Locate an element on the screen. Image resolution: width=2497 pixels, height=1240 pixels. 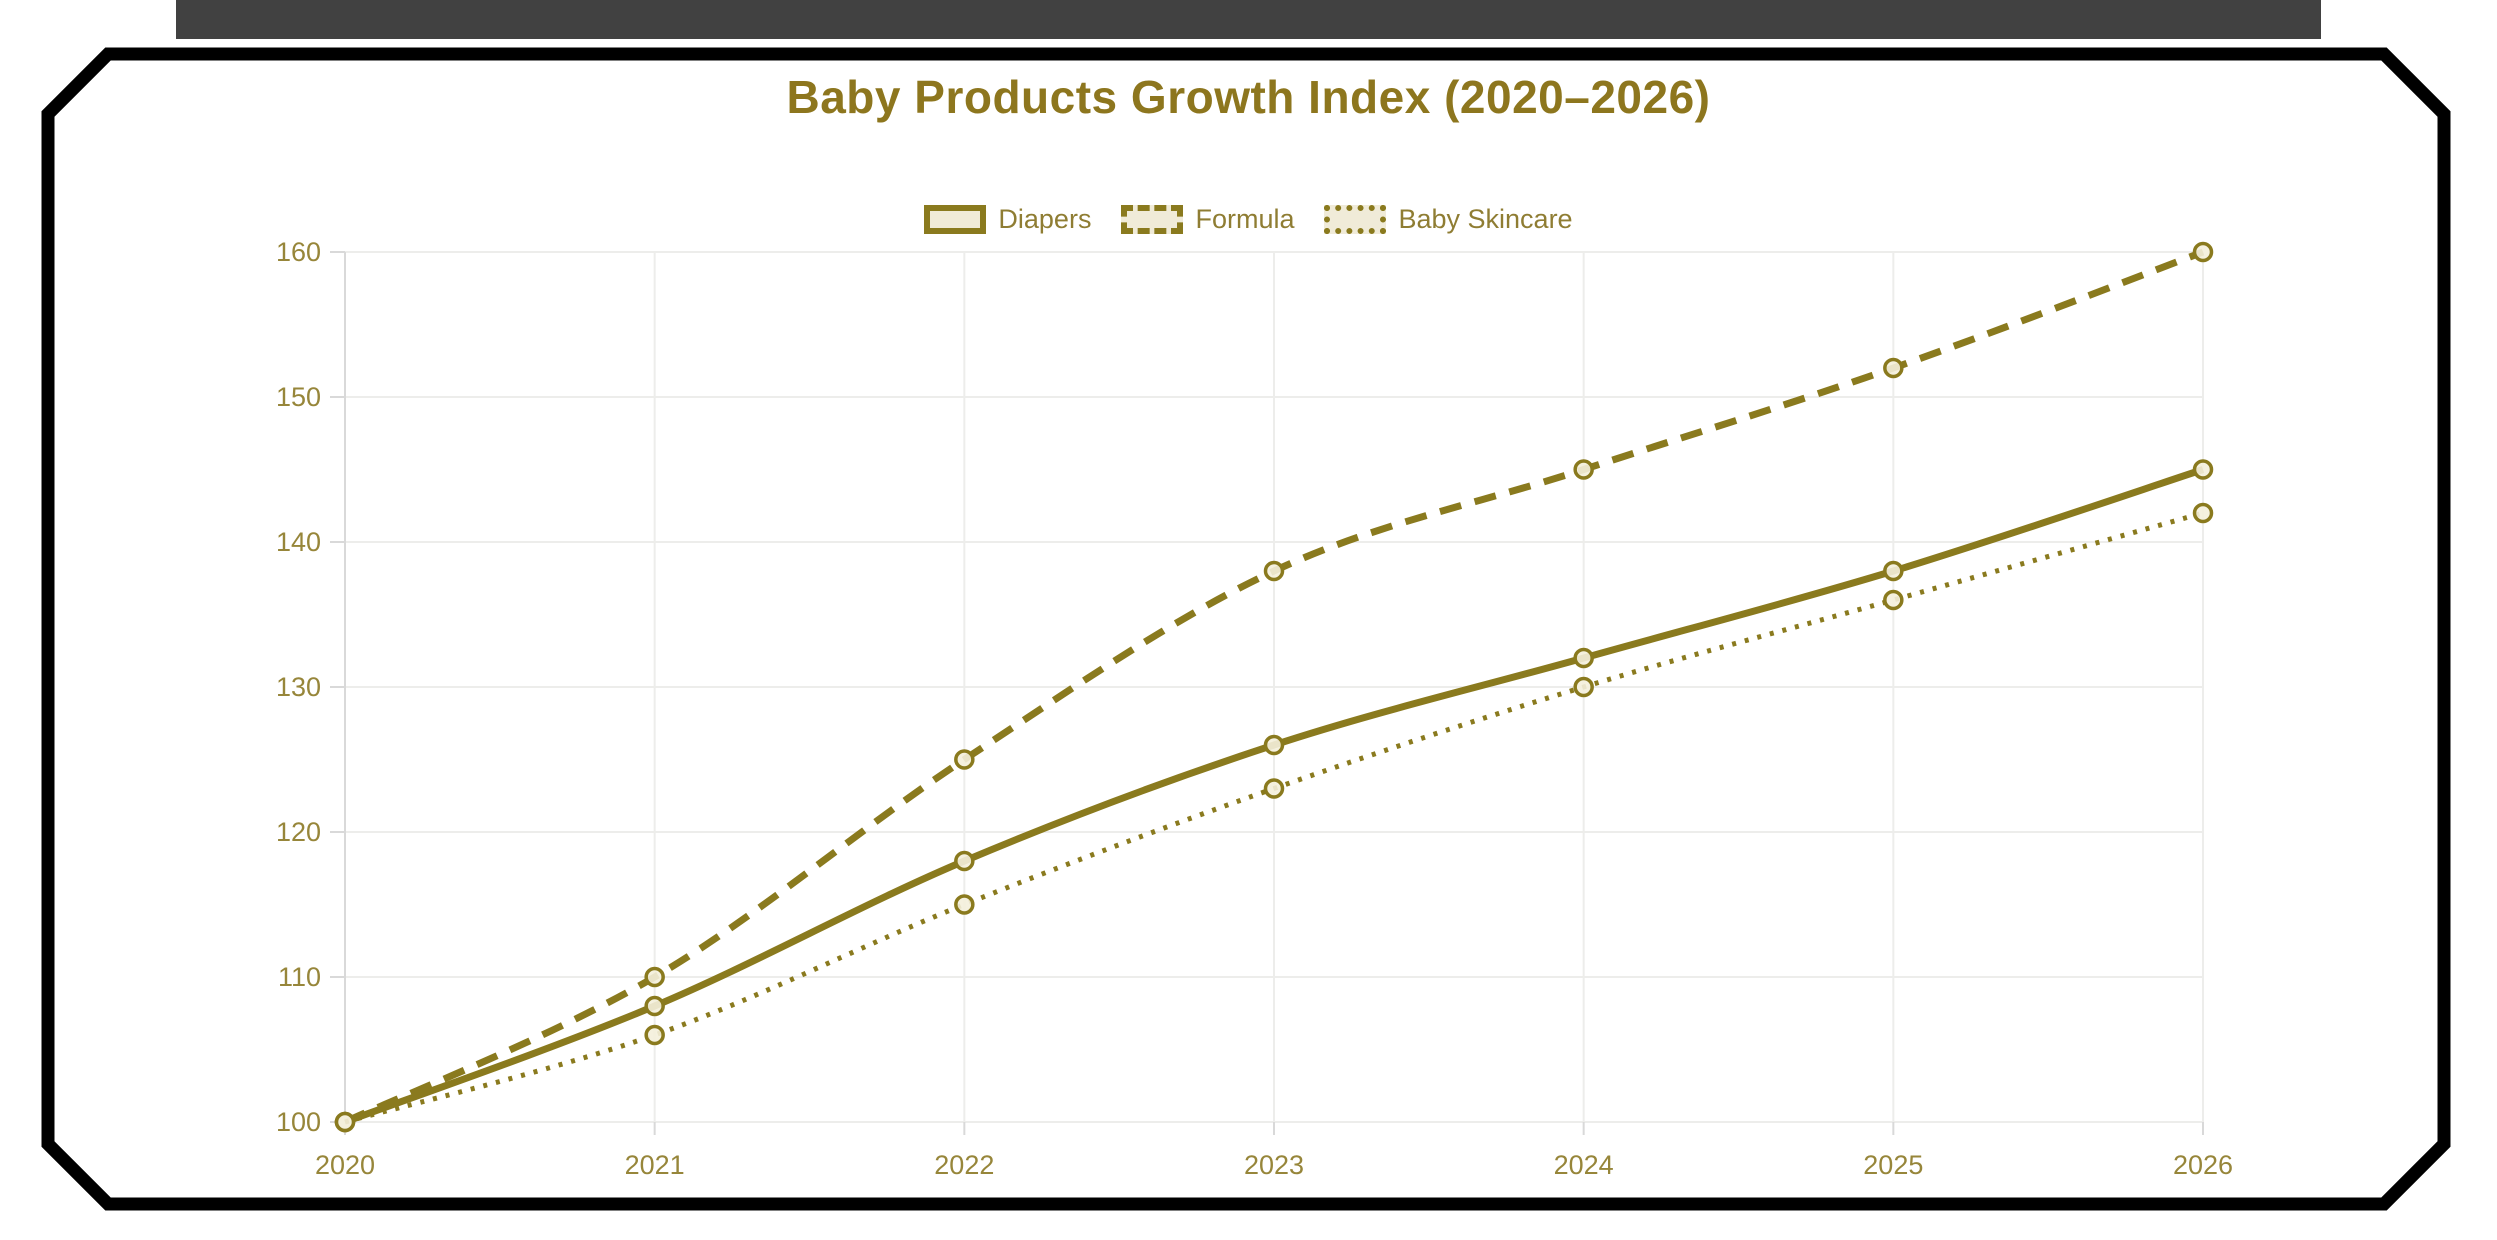
y-tick-label: 110 is located at coordinates (299, 977).